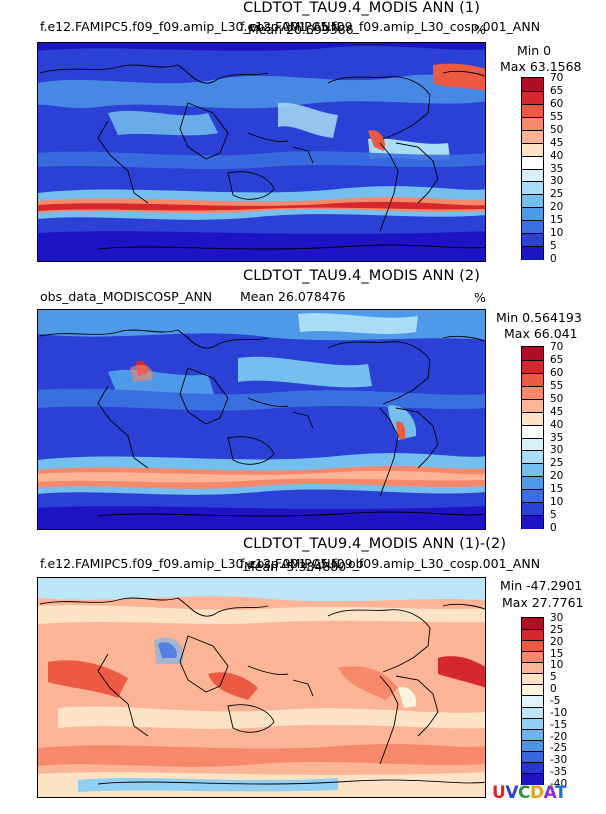 Image resolution: width=606 pixels, height=814 pixels. What do you see at coordinates (301, 29) in the screenshot?
I see `panel1-mean: Mean 20.699386` at bounding box center [301, 29].